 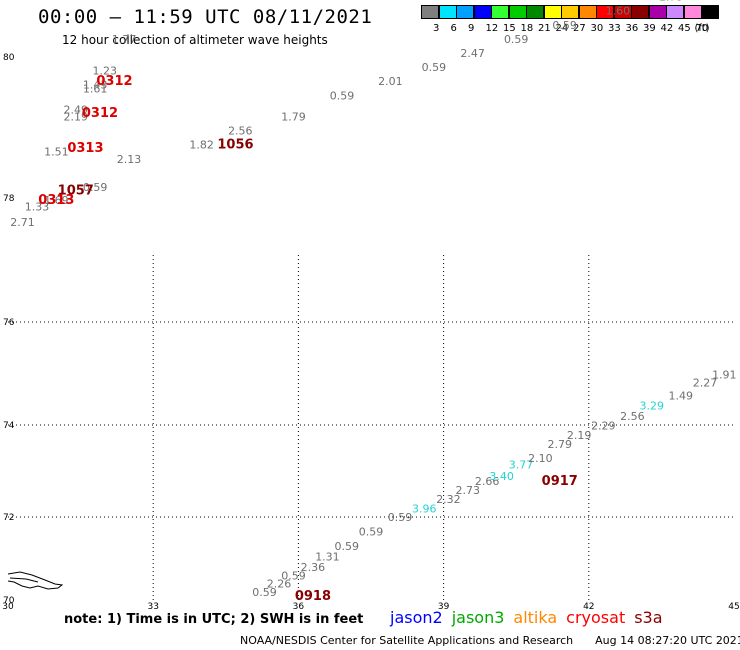 I want to click on color-scale-label: 27, so click(x=579, y=28).